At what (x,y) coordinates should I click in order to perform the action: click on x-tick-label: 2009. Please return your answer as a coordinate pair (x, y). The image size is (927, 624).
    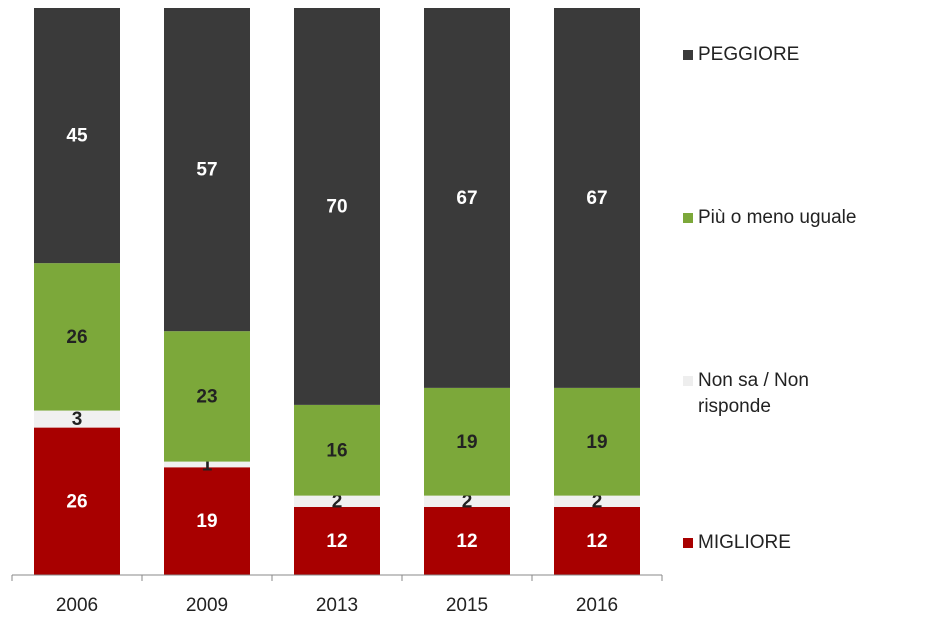
    Looking at the image, I should click on (207, 605).